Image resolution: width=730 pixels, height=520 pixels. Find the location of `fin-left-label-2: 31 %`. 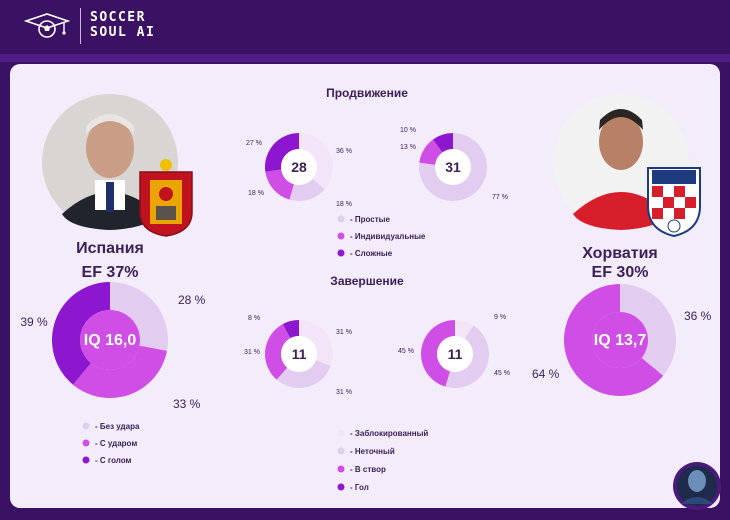

fin-left-label-2: 31 % is located at coordinates (252, 352).